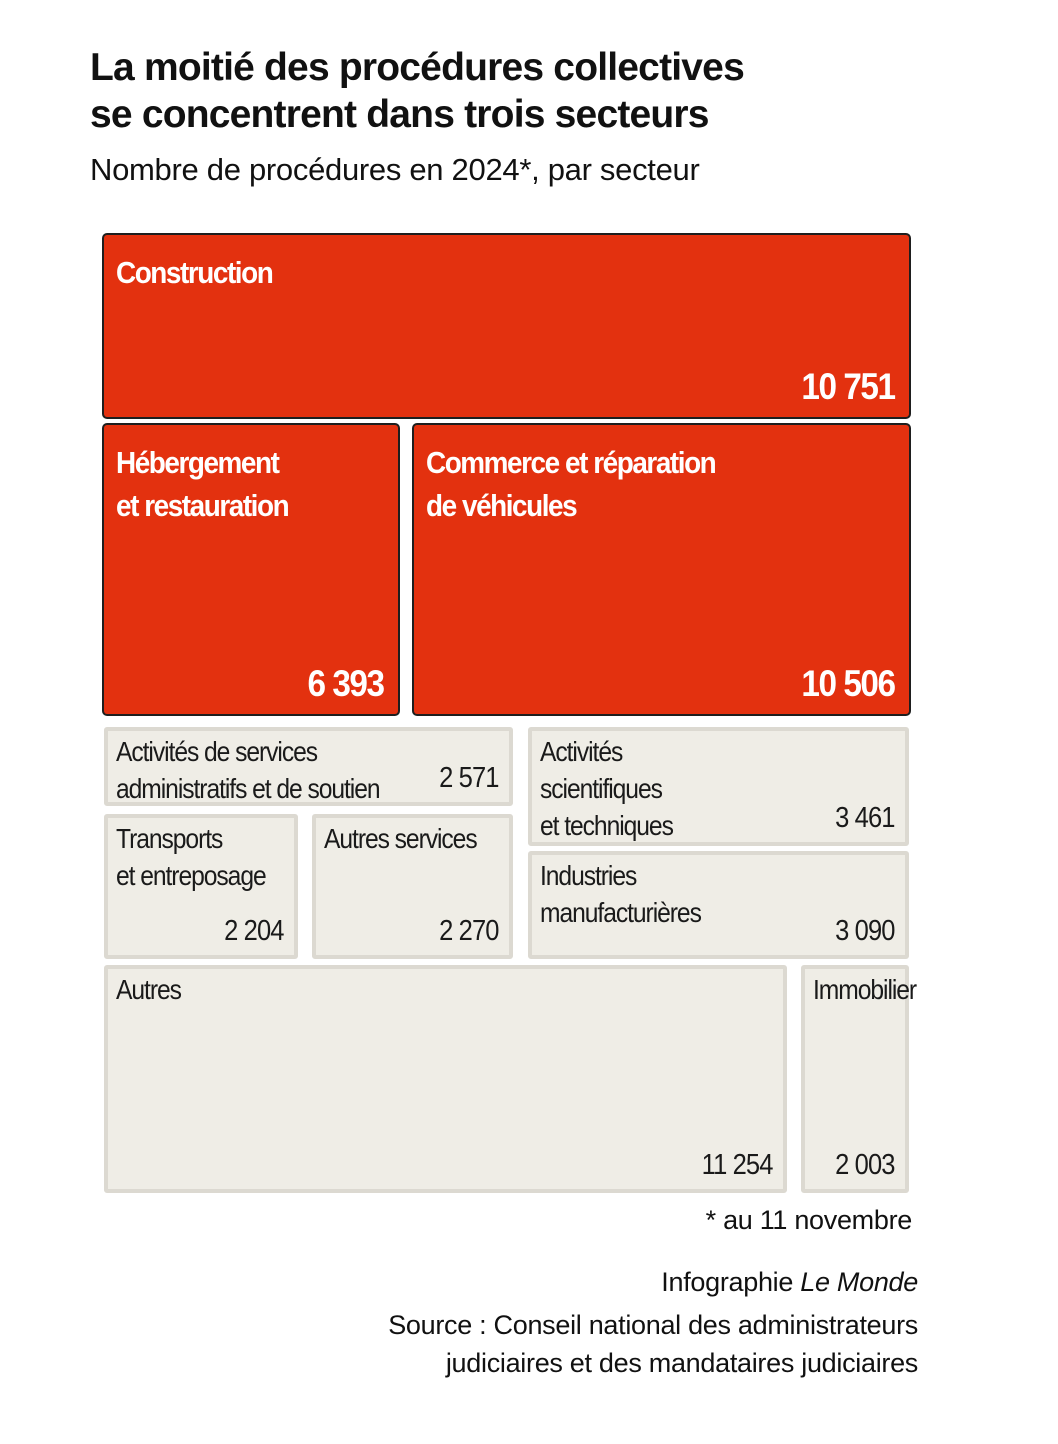 This screenshot has height=1444, width=1058. I want to click on tile-label-line: Immobilier, so click(865, 989).